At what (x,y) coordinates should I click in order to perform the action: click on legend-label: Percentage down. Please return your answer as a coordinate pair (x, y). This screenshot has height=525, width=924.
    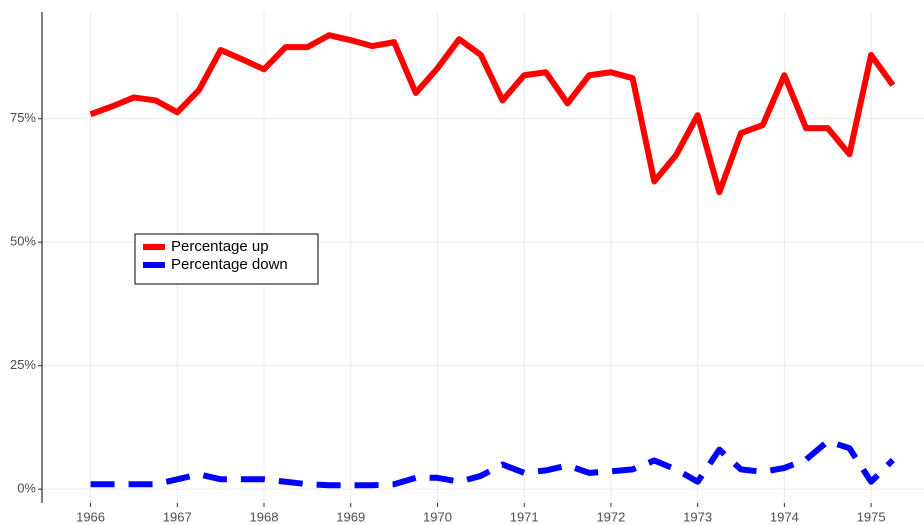
    Looking at the image, I should click on (229, 264).